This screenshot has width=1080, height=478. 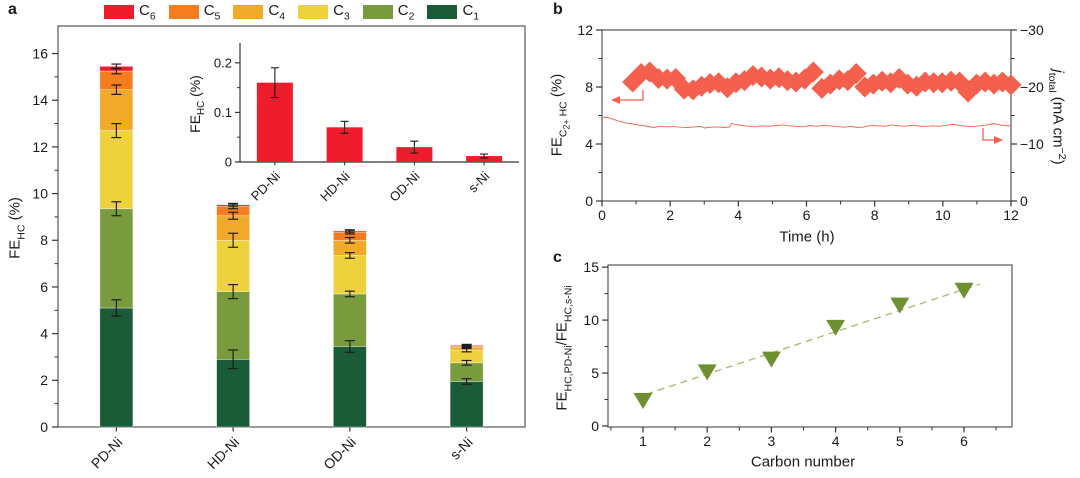 What do you see at coordinates (564, 348) in the screenshot?
I see `panel-c-y-axis-label: FEHC,PD-Ni/FEHC,s-Ni` at bounding box center [564, 348].